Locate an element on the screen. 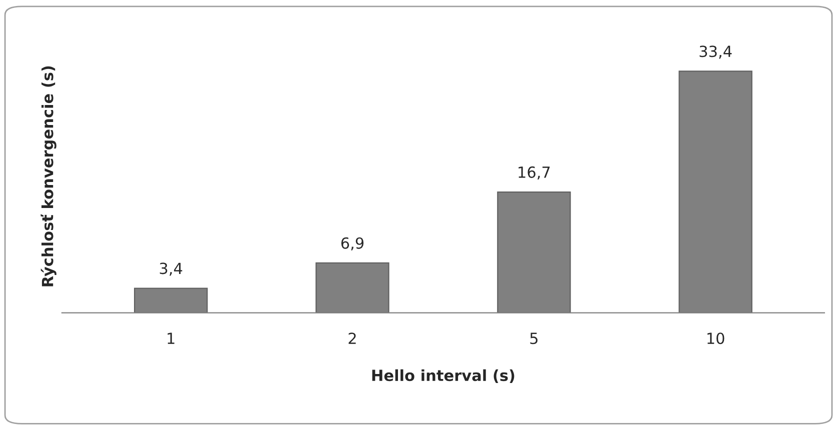 This screenshot has width=837, height=428. x-axis-title: Hello interval (s) is located at coordinates (443, 376).